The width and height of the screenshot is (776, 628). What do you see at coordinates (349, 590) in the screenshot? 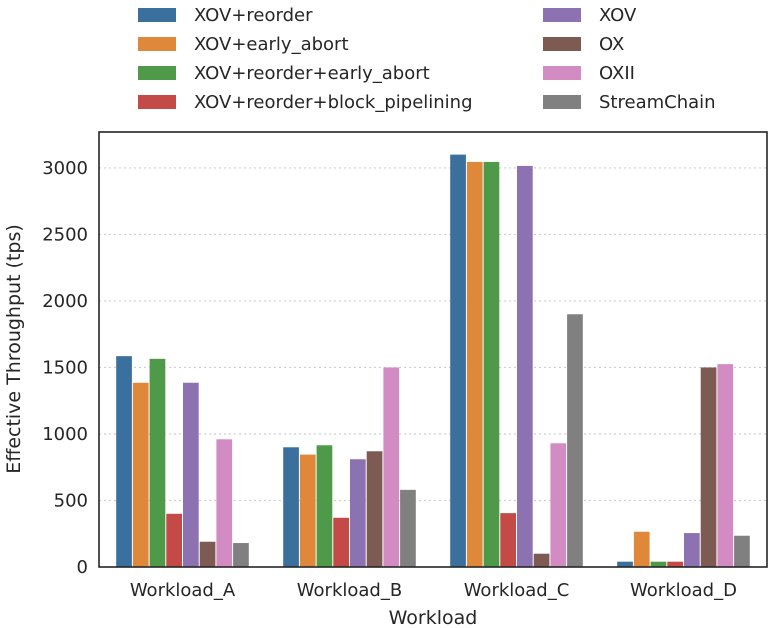
I see `x-tick-label: Workload_B` at bounding box center [349, 590].